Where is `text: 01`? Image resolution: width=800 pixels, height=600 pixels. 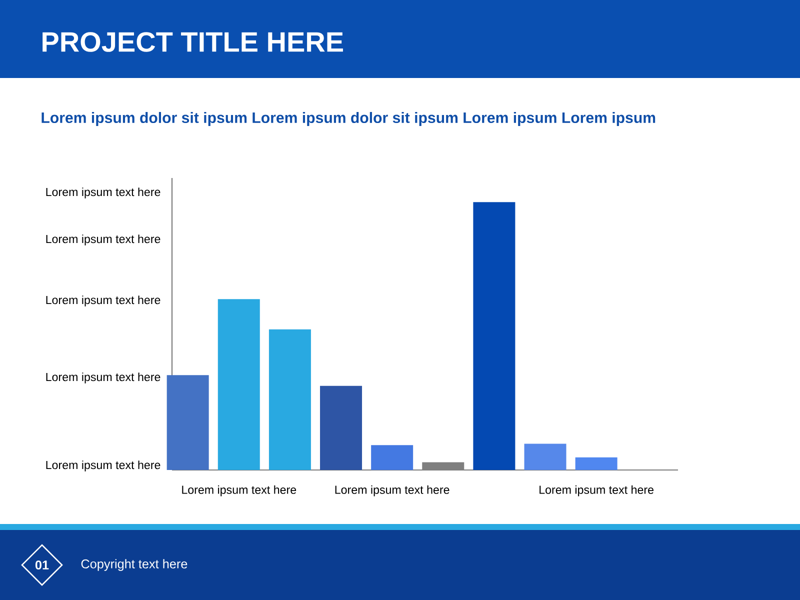
text: 01 is located at coordinates (42, 565).